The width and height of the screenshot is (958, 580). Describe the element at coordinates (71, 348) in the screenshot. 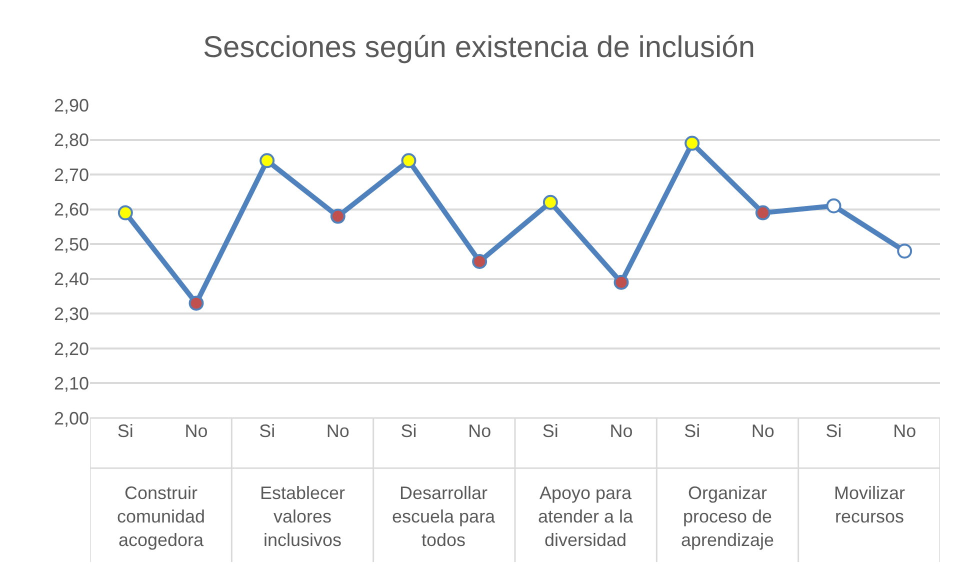

I see `y-tick-label: 2,20` at that location.